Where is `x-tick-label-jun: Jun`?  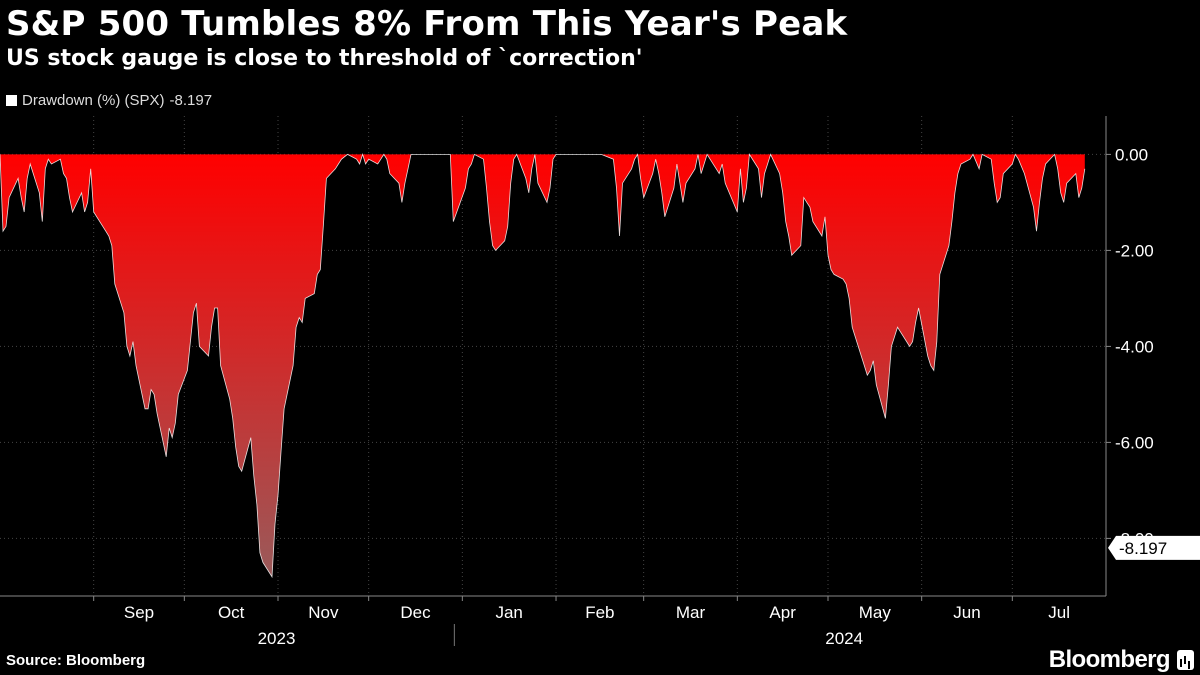 x-tick-label-jun: Jun is located at coordinates (966, 612).